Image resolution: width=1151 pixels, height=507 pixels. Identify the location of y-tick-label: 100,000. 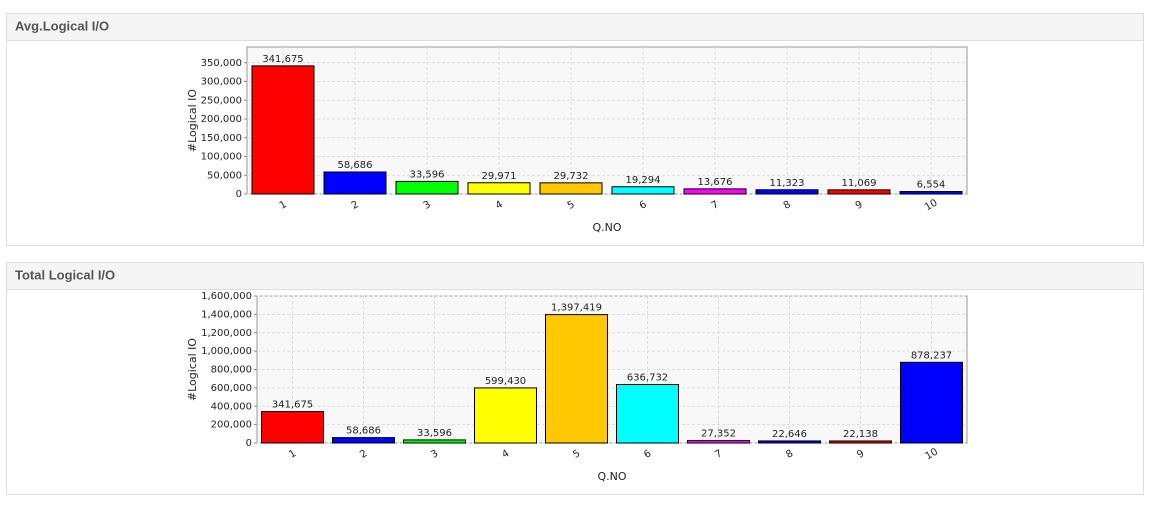
(221, 157).